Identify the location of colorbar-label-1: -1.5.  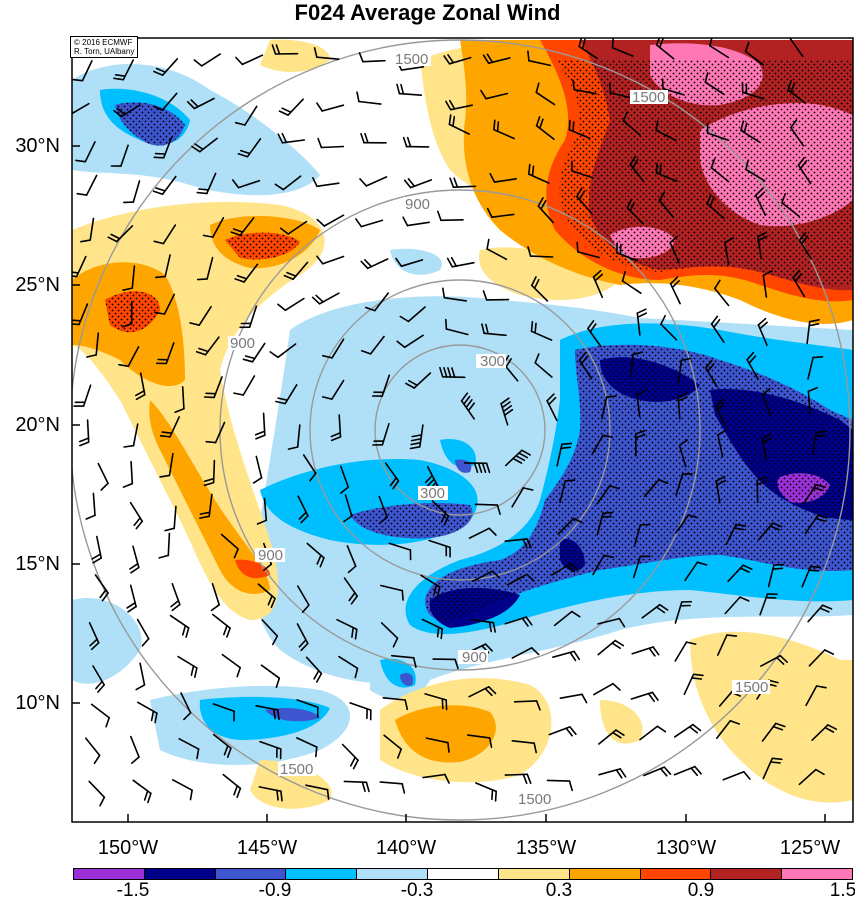
(133, 890).